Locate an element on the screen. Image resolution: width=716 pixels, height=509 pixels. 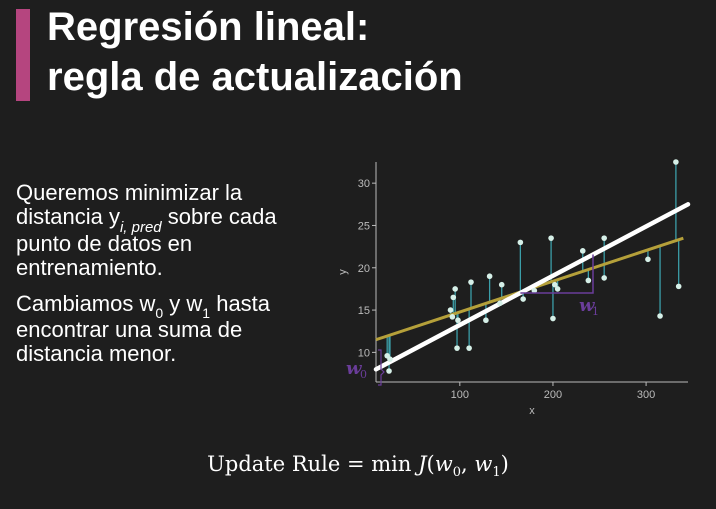
intercept-brace is located at coordinates (381, 367).